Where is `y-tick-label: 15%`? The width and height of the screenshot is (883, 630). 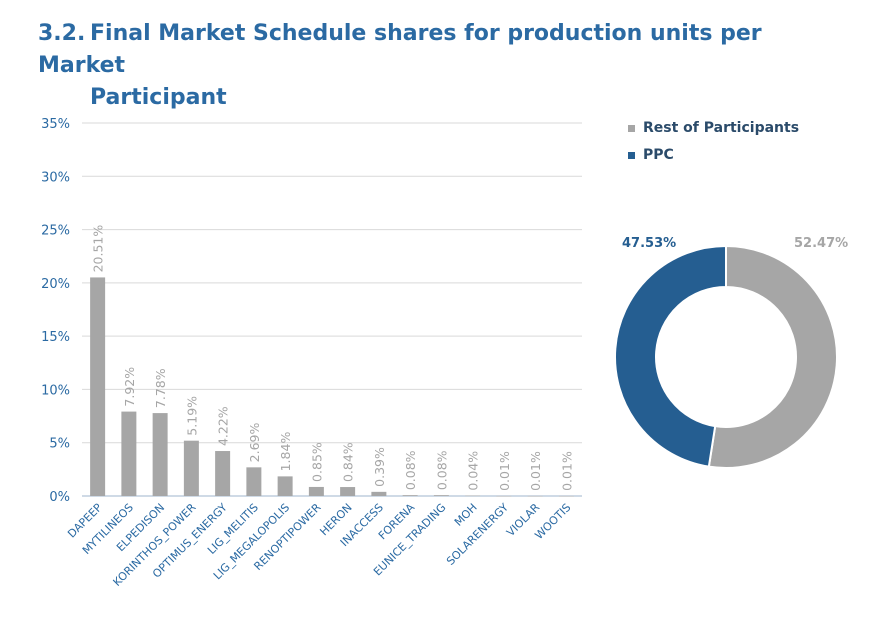 y-tick-label: 15% is located at coordinates (55, 337).